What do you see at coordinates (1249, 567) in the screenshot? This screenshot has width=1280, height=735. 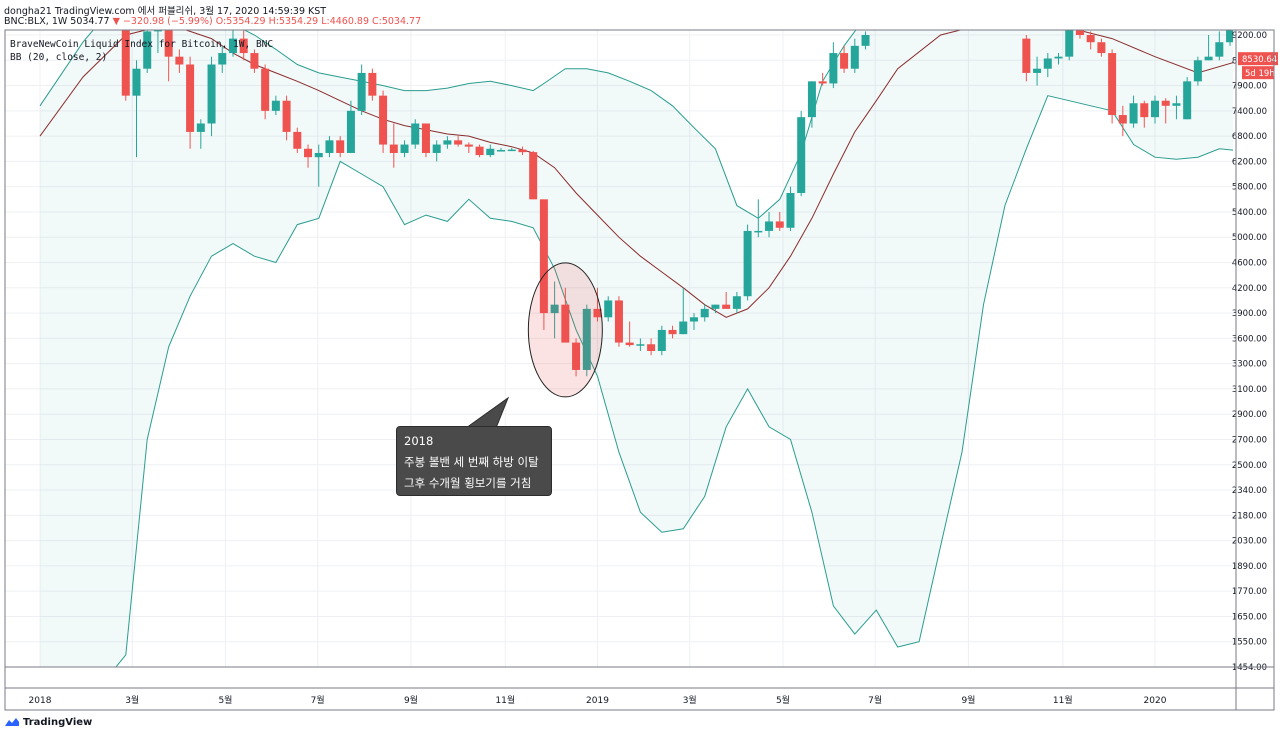 I see `y-tick-label: 1890.00` at bounding box center [1249, 567].